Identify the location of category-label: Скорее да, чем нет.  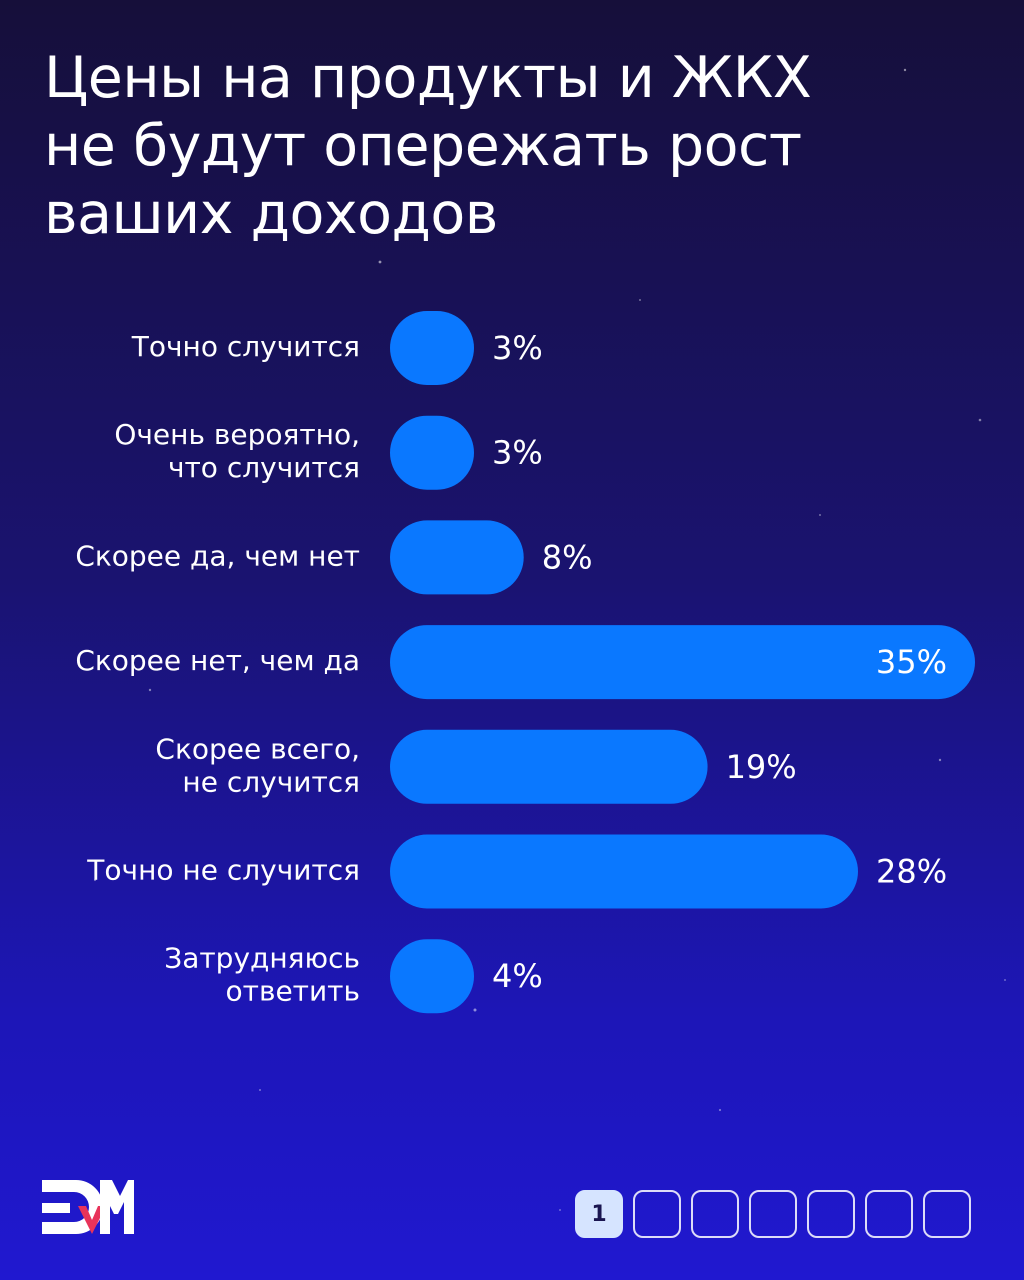
(217, 555).